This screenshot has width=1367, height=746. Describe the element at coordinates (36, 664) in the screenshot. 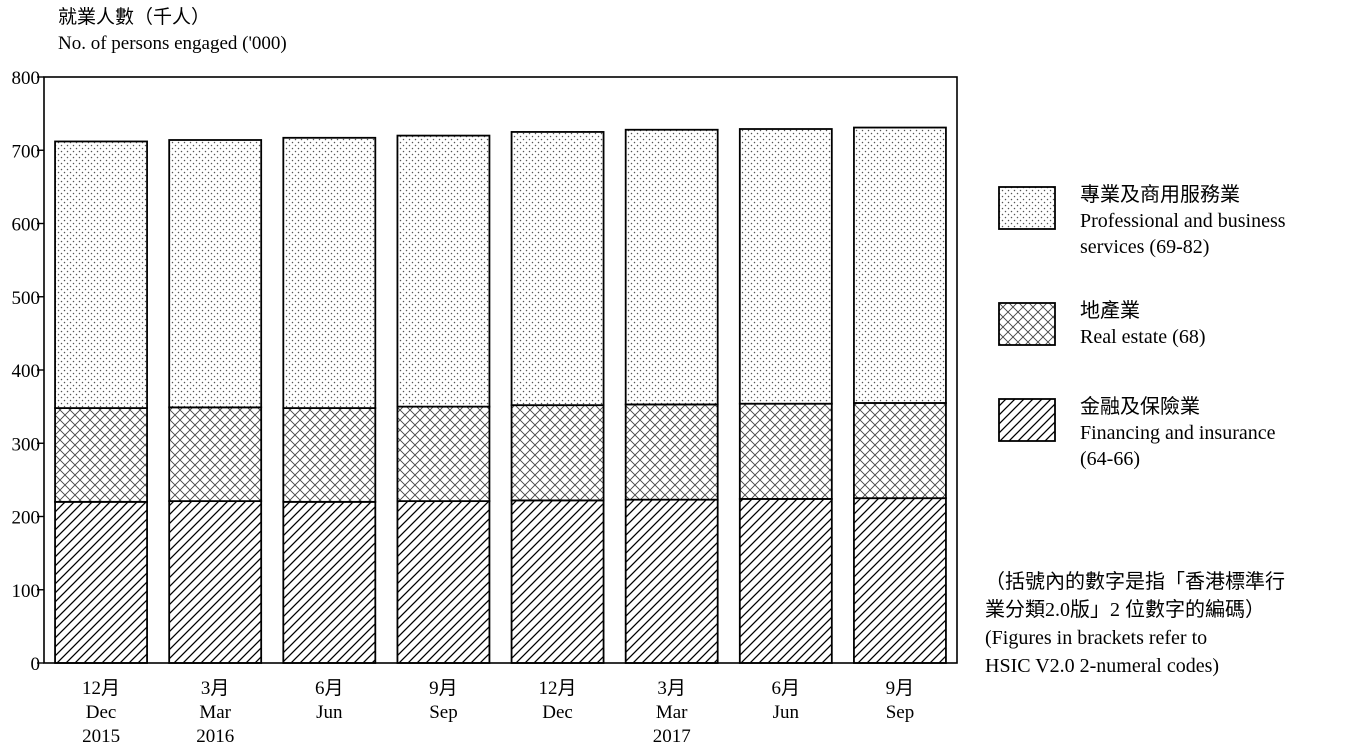

I see `y-tick-label: 0` at that location.